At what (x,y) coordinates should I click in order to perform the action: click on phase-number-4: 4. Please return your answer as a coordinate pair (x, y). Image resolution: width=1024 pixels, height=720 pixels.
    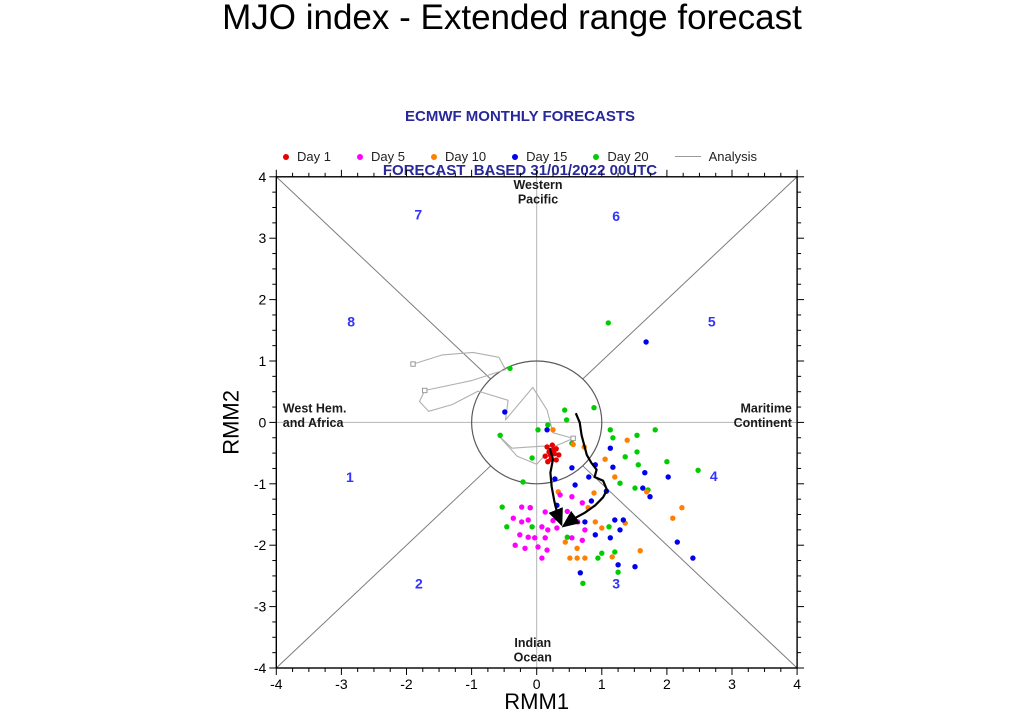
    Looking at the image, I should click on (714, 476).